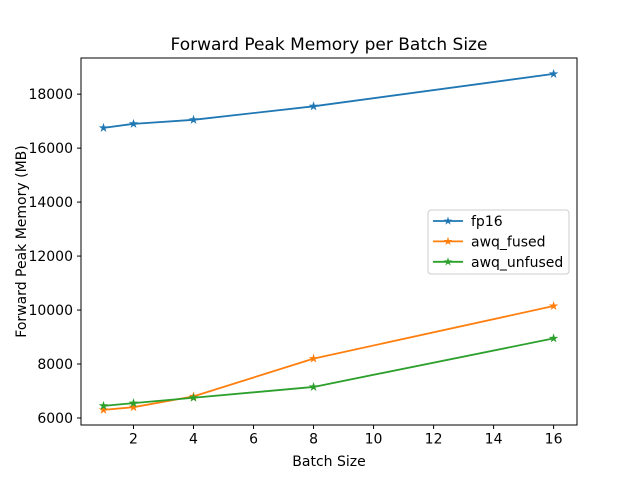 The image size is (640, 480). What do you see at coordinates (22, 241) in the screenshot?
I see `y-axis-label: Forward Peak Memory (MB)` at bounding box center [22, 241].